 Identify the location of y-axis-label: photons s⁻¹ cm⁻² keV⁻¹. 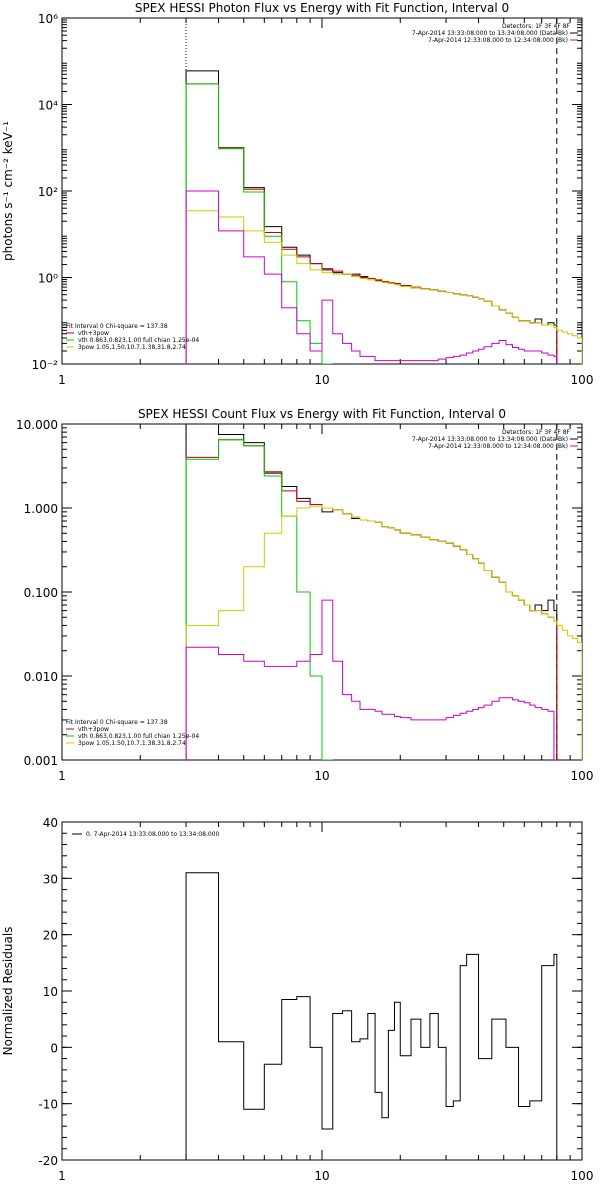
(8, 191).